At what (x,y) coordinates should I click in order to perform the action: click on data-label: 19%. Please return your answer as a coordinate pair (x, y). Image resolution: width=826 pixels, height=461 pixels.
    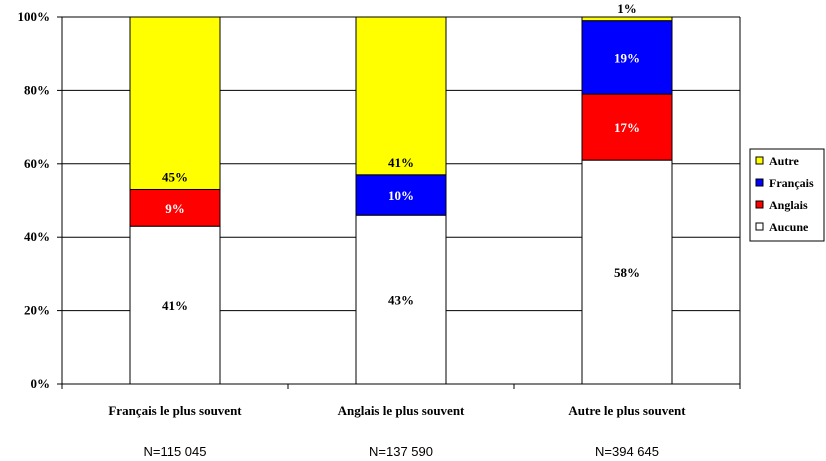
    Looking at the image, I should click on (627, 57).